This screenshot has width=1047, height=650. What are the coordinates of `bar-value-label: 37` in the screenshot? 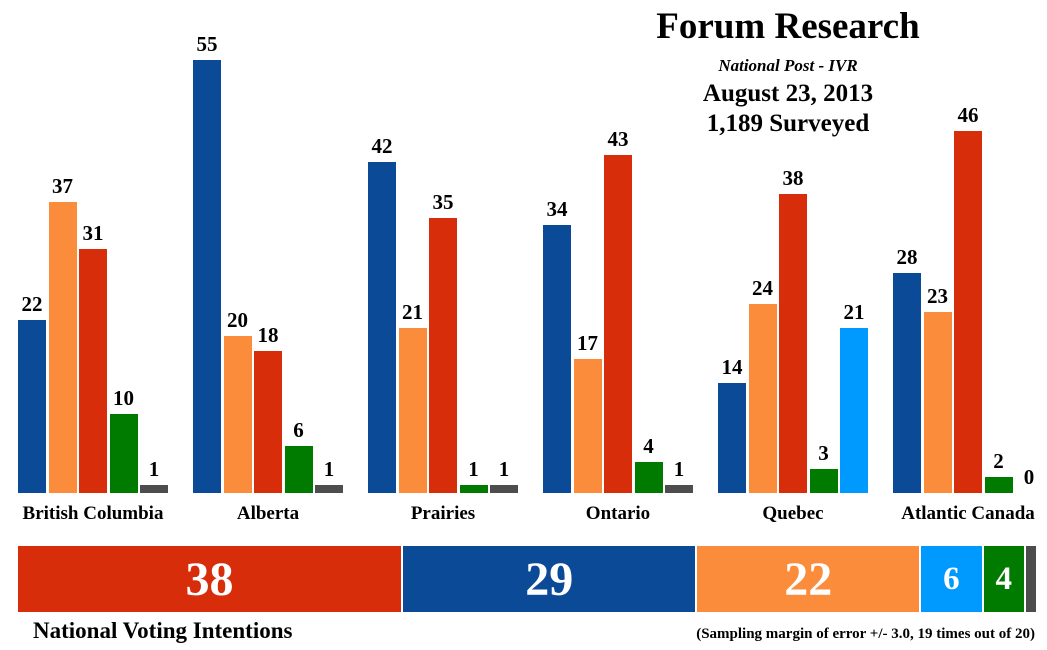 It's located at (62, 186).